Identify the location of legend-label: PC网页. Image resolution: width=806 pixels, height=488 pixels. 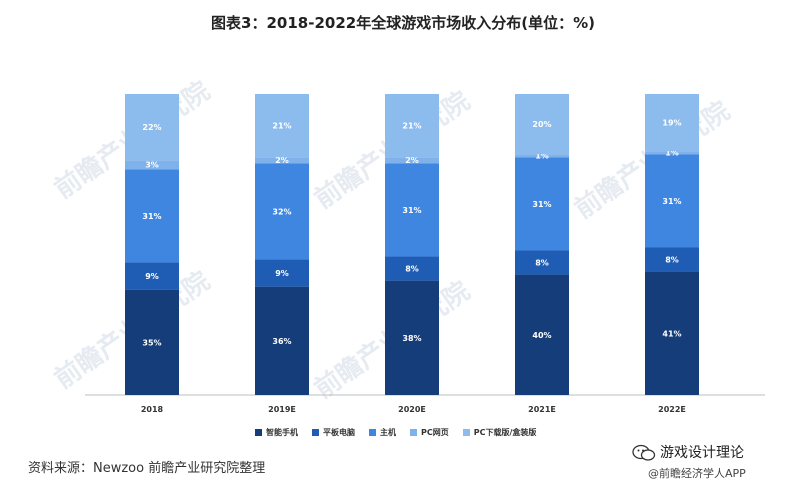
(435, 432).